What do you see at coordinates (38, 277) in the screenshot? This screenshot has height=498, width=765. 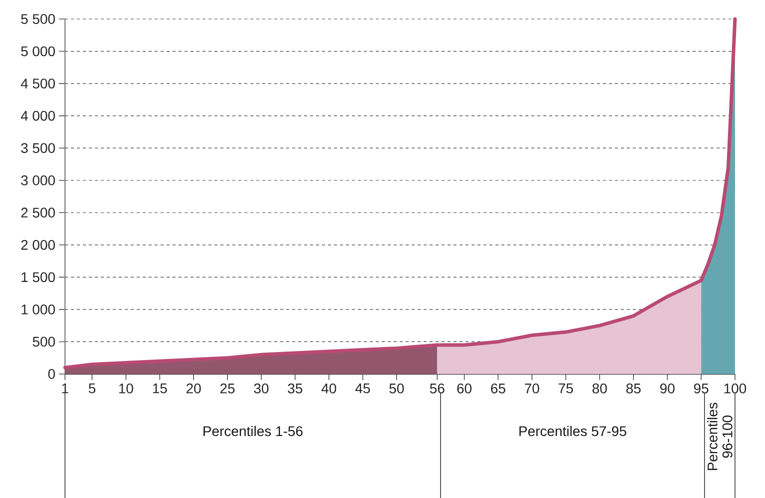 I see `y-tick-label: 1 500` at bounding box center [38, 277].